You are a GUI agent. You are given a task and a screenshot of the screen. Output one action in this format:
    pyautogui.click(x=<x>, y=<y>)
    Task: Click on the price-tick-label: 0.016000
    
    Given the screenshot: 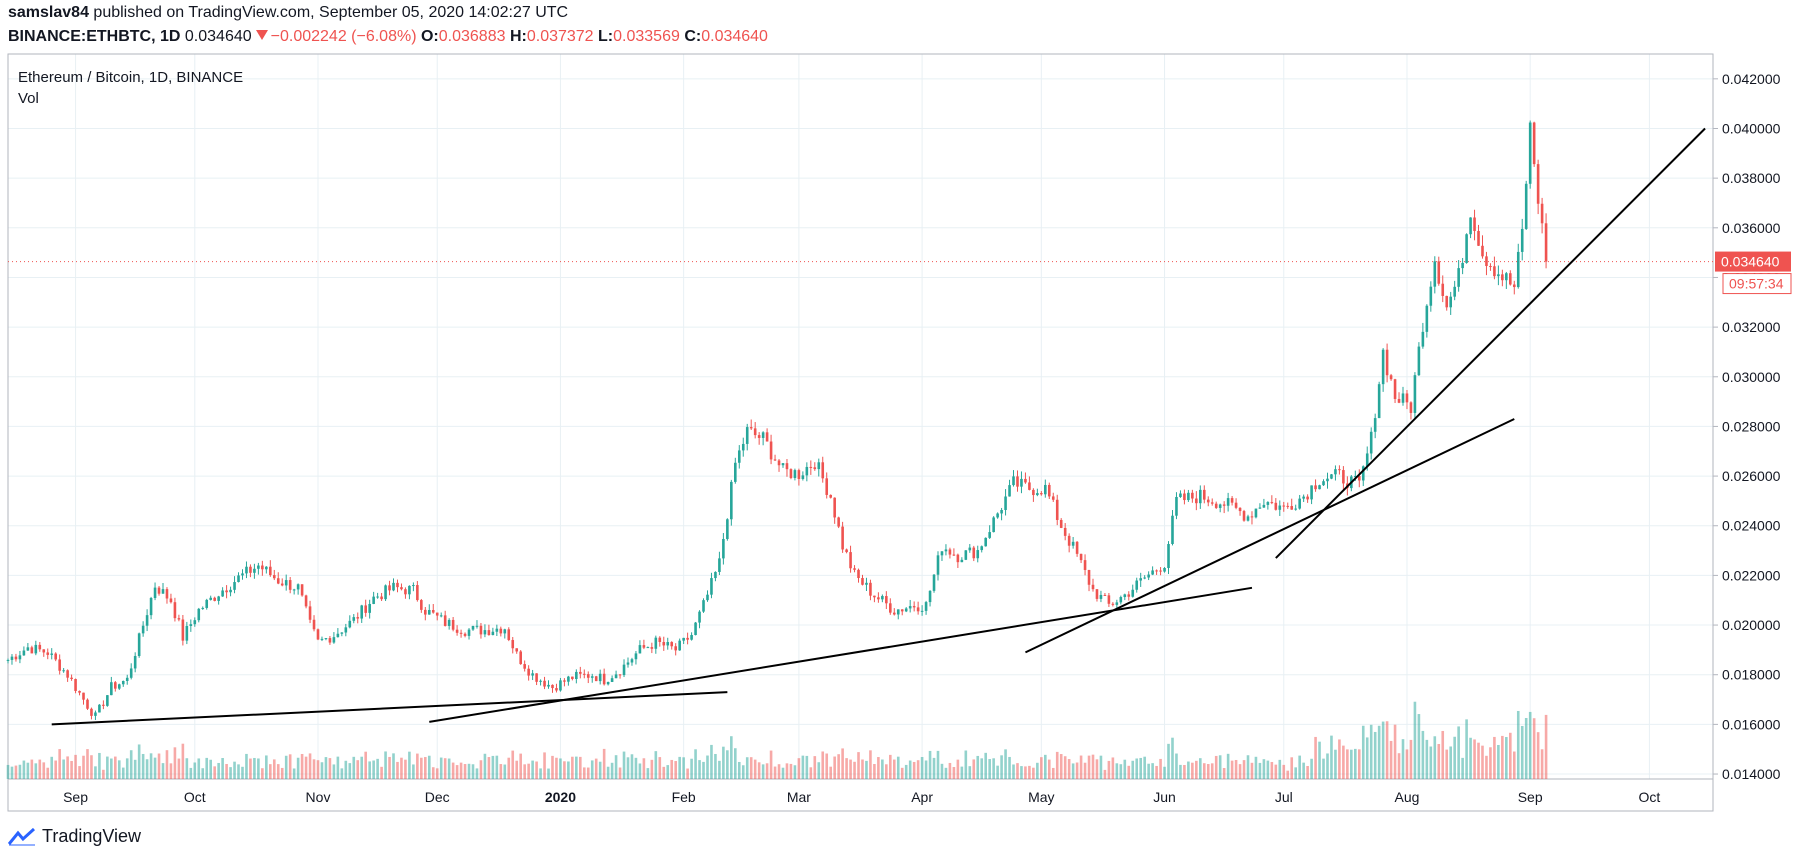 What is the action you would take?
    pyautogui.click(x=1751, y=724)
    